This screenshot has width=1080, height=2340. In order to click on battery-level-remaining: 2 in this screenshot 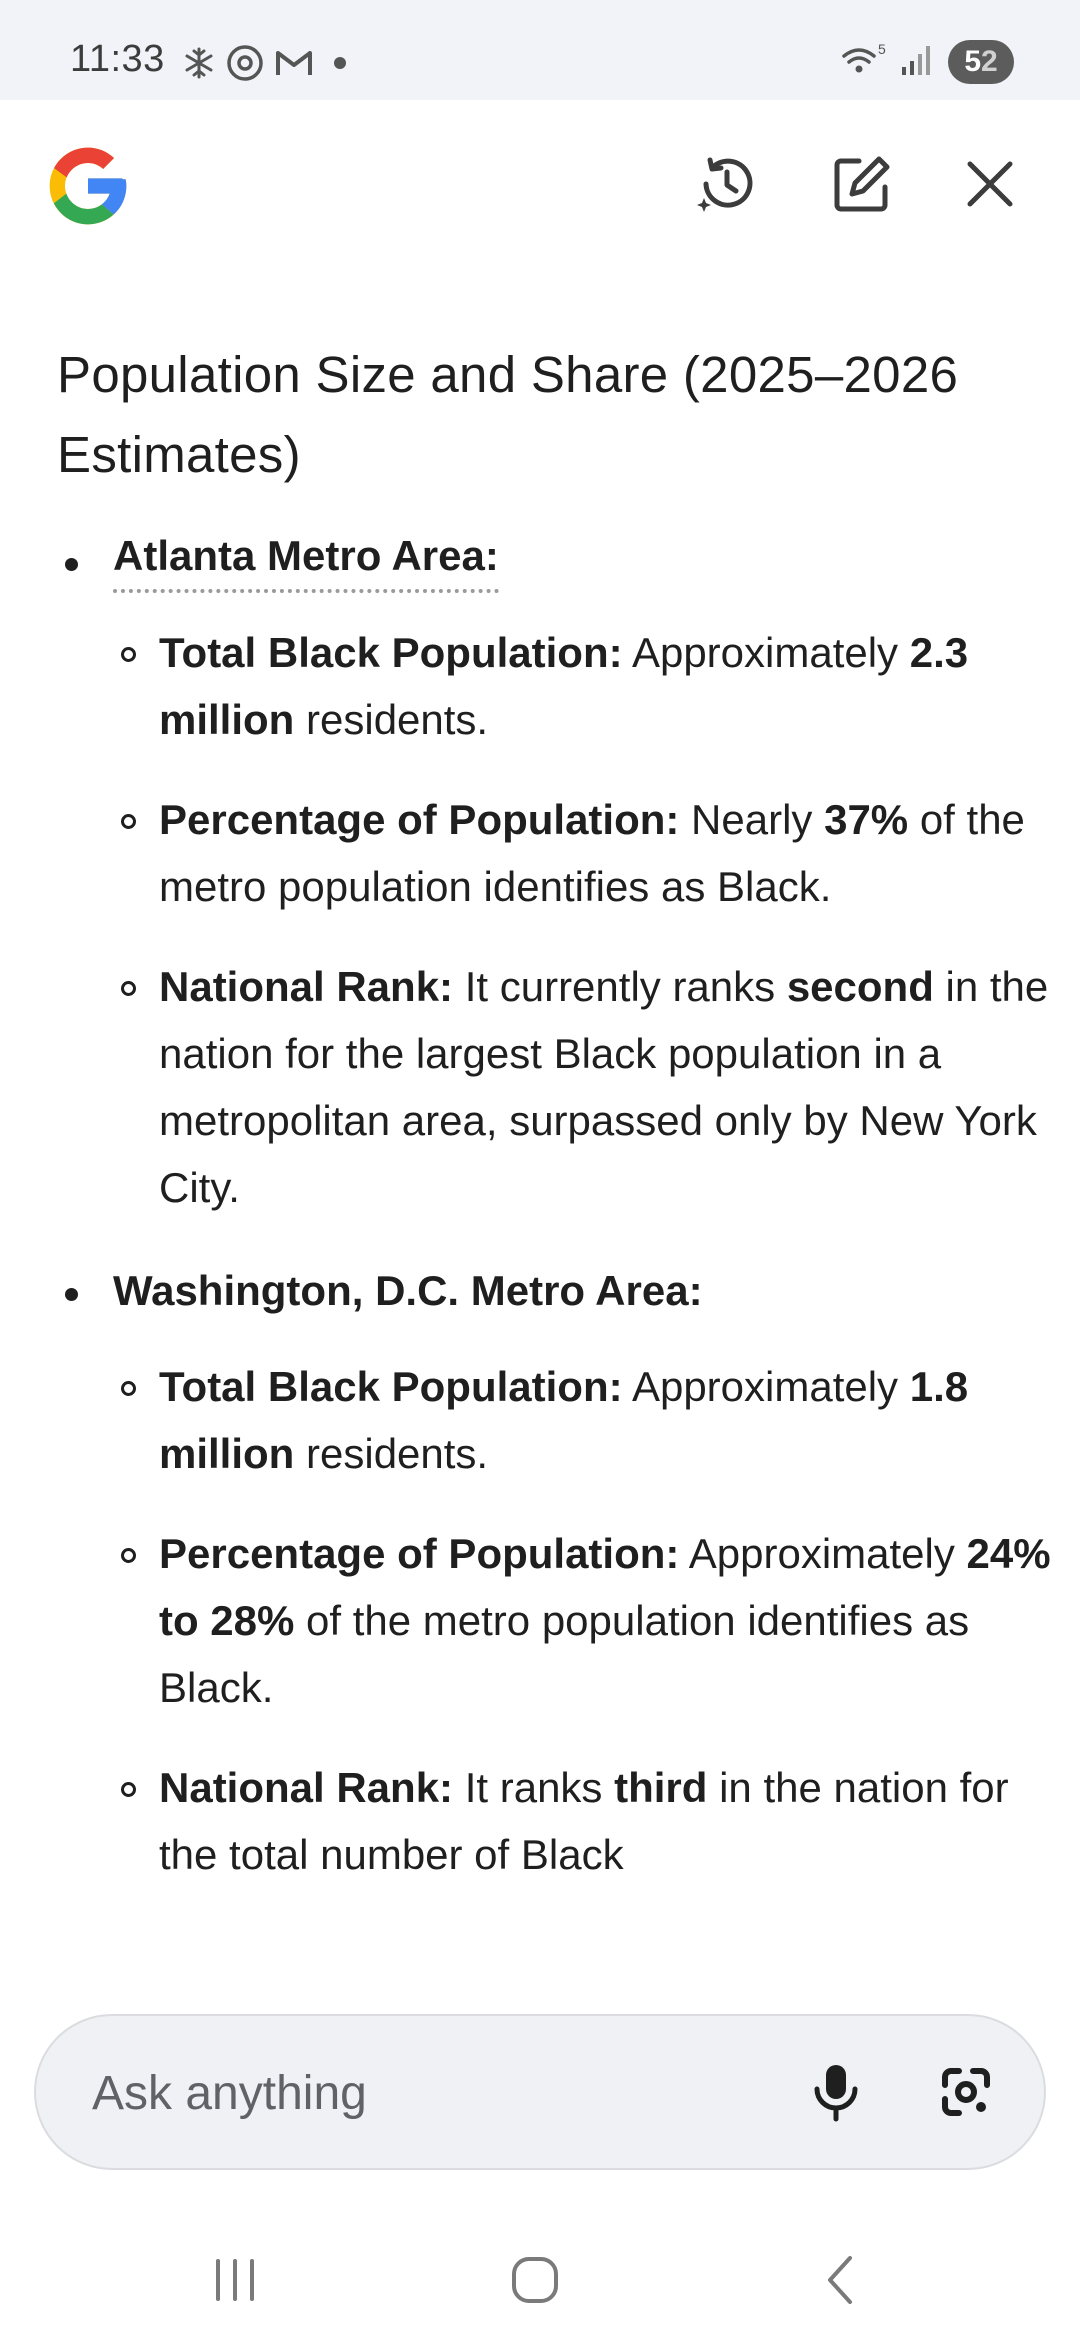, I will do `click(989, 61)`.